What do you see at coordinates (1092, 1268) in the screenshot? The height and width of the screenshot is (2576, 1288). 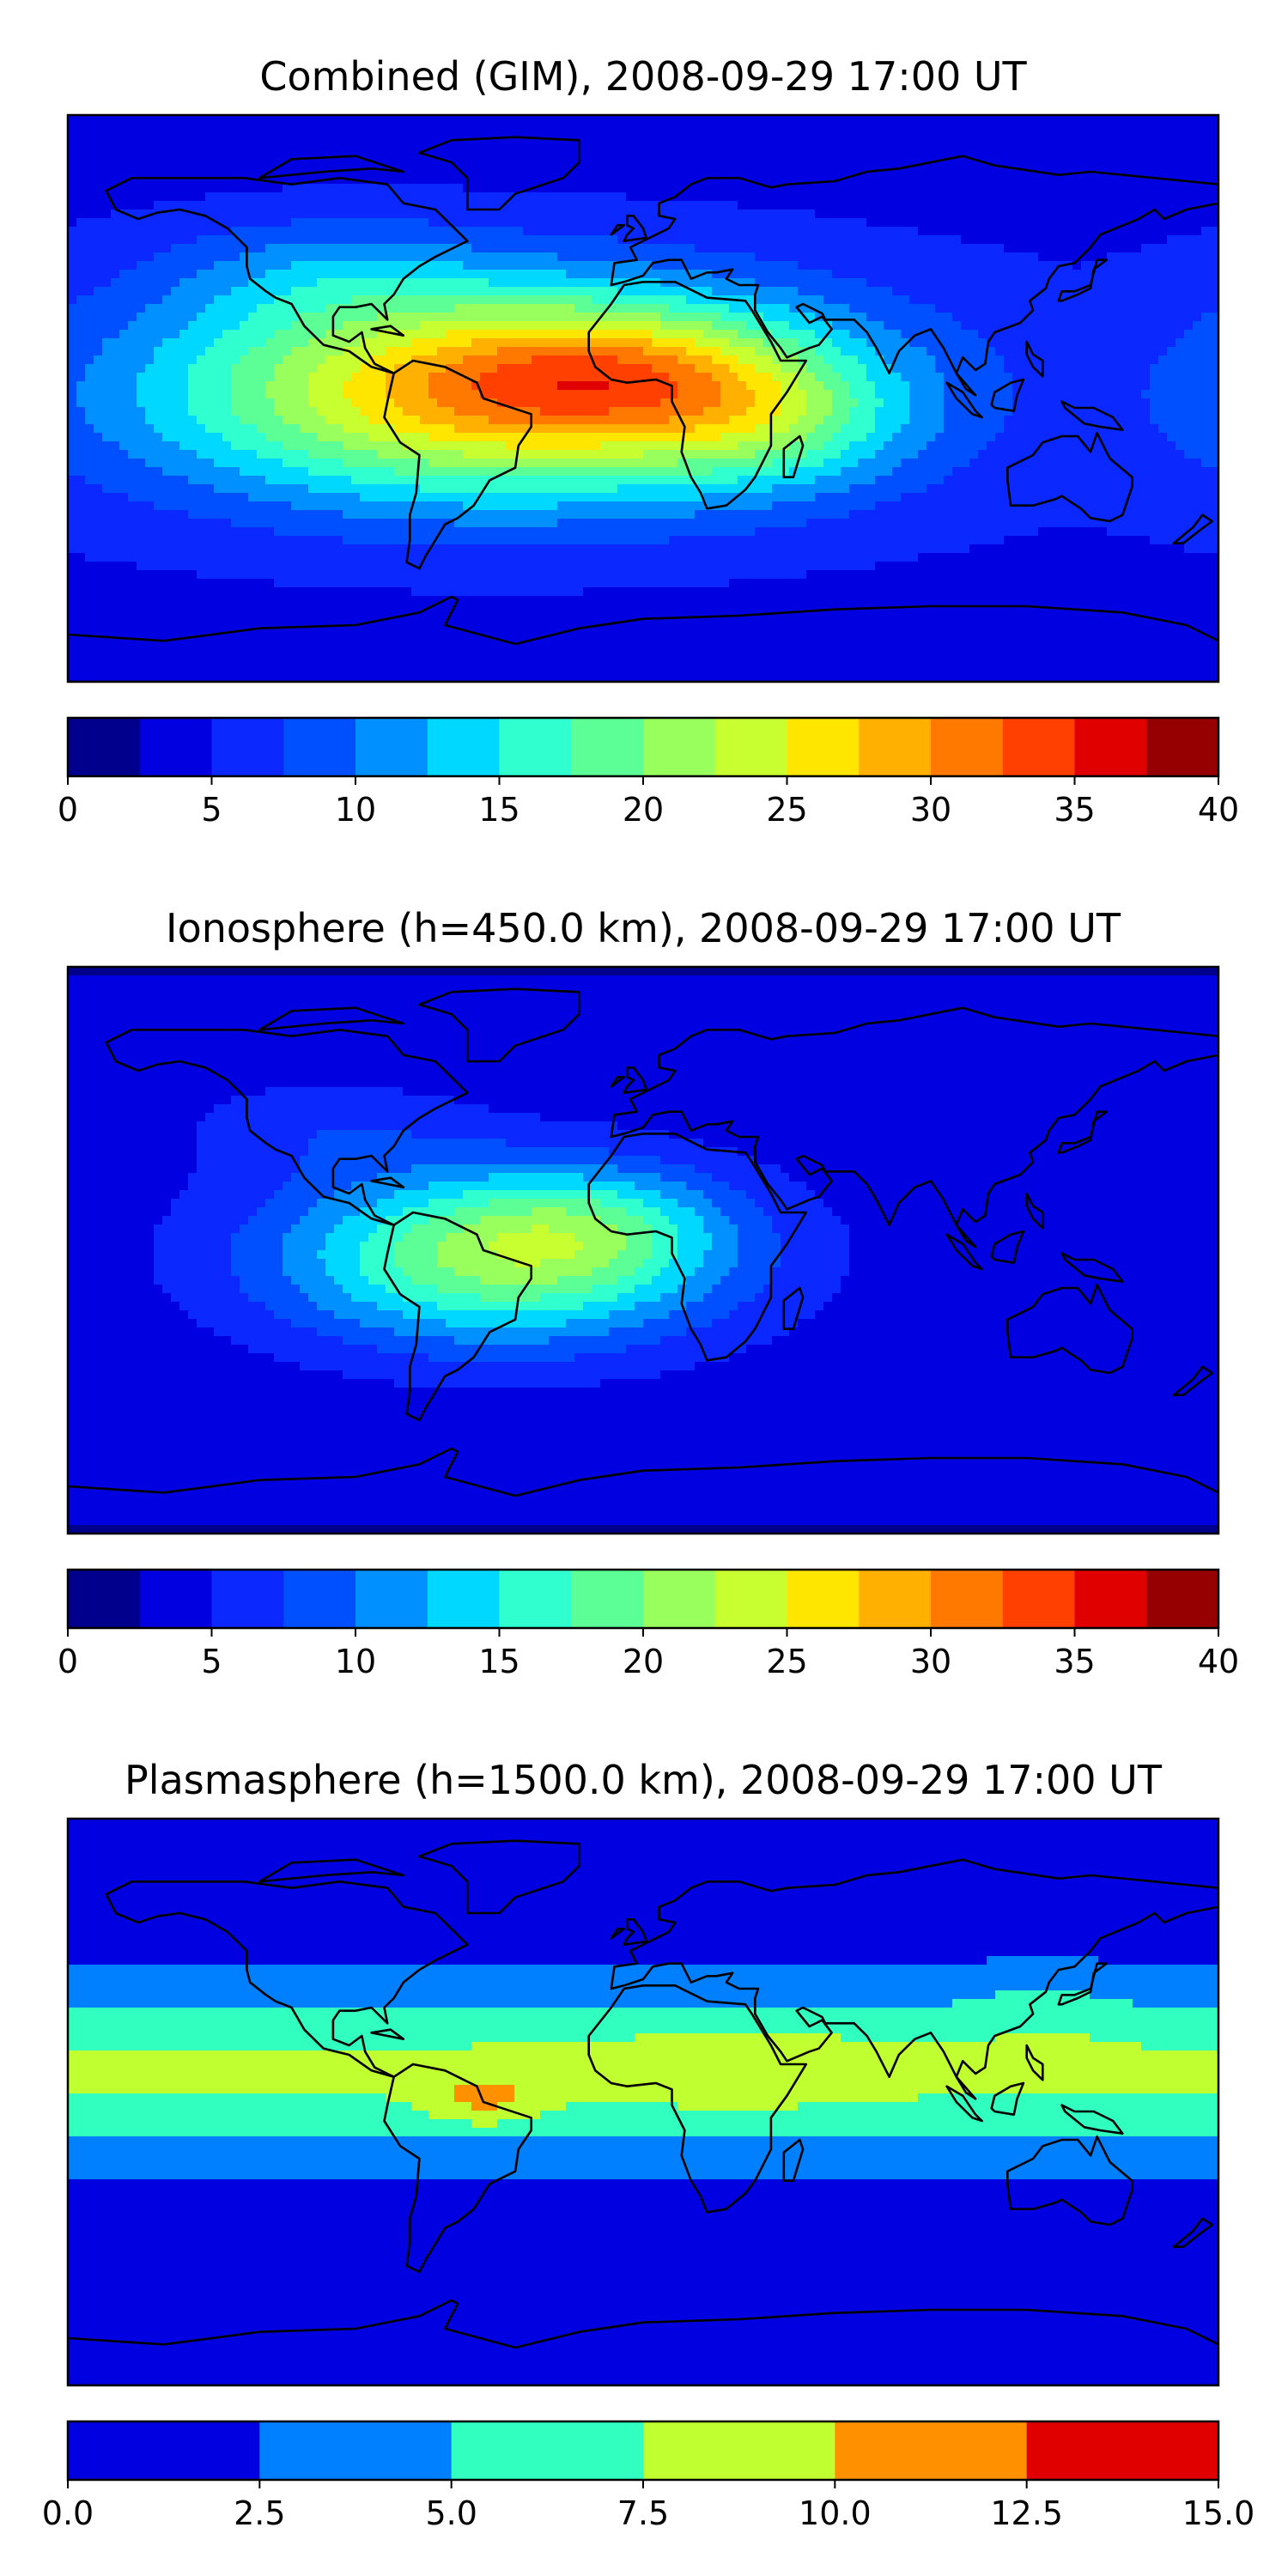 I see `ionosphere-coastline` at bounding box center [1092, 1268].